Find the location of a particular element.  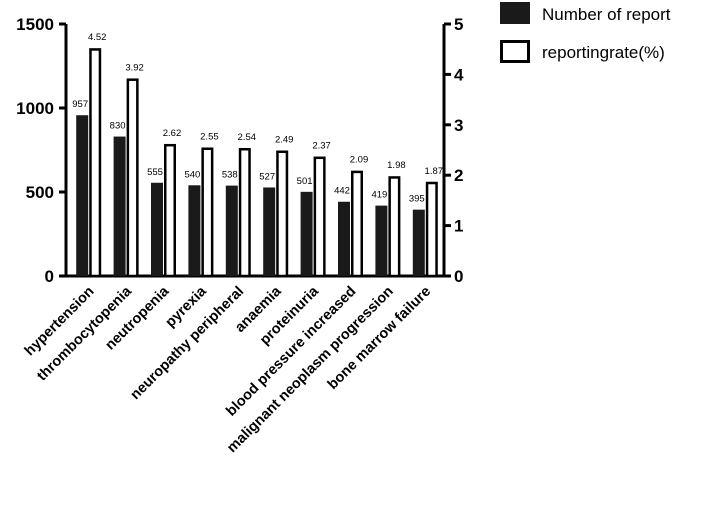

legend: Number of report reportingrate(%) is located at coordinates (585, 32).